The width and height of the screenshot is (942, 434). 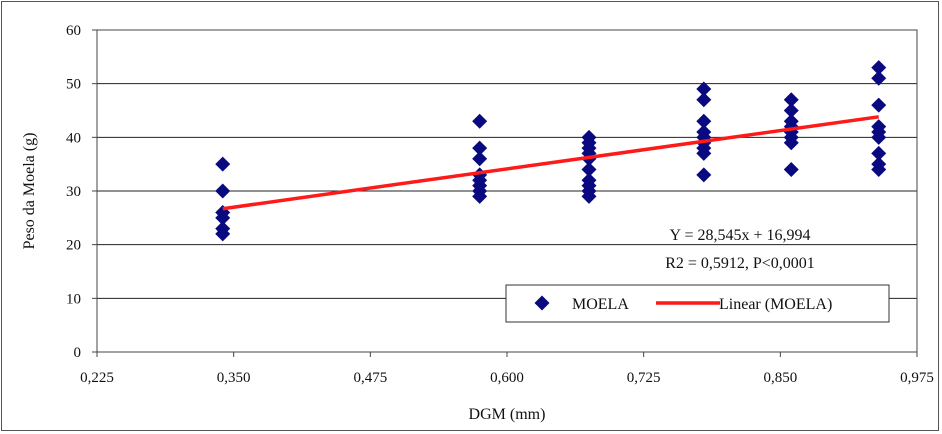 What do you see at coordinates (775, 304) in the screenshot?
I see `legend-label-linear: Linear (MOELA)` at bounding box center [775, 304].